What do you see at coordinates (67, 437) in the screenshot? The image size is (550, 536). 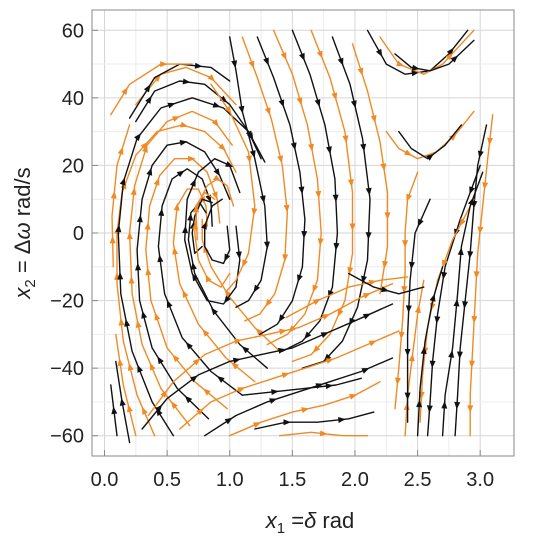 I see `y-tick-label: −60` at bounding box center [67, 437].